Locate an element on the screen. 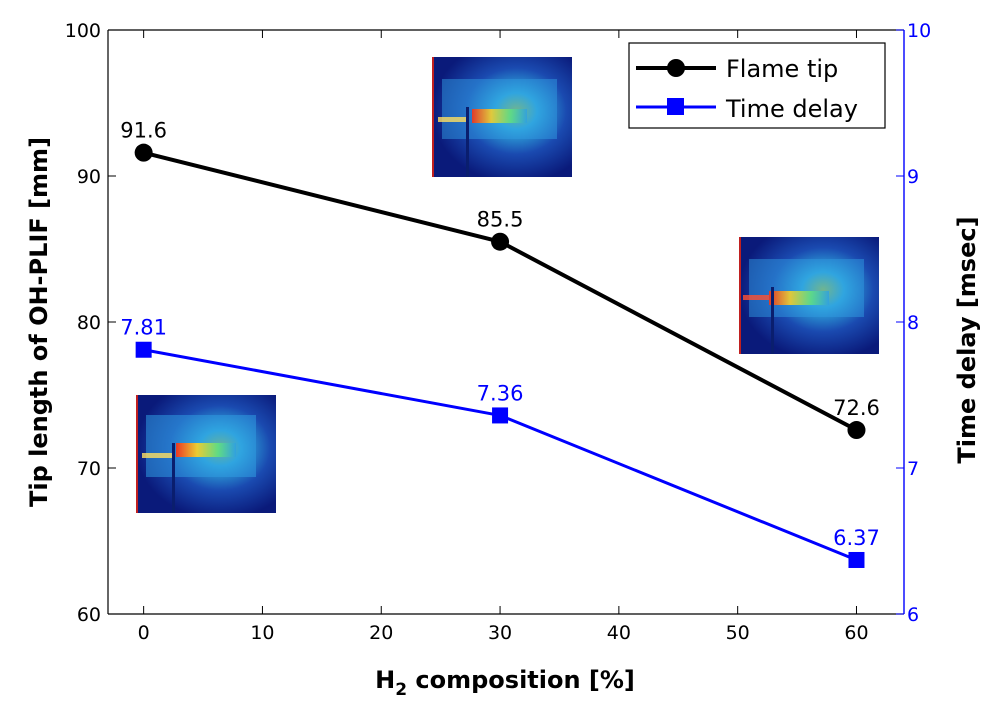  x-tick-label: 0 is located at coordinates (144, 633).